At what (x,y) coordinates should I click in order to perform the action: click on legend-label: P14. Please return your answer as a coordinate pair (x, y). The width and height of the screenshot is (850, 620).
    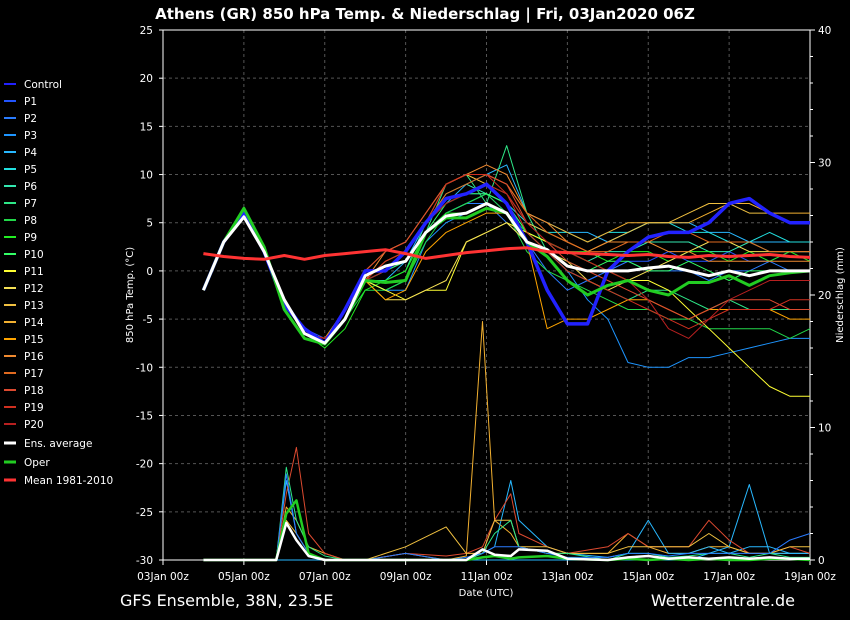
    Looking at the image, I should click on (34, 323).